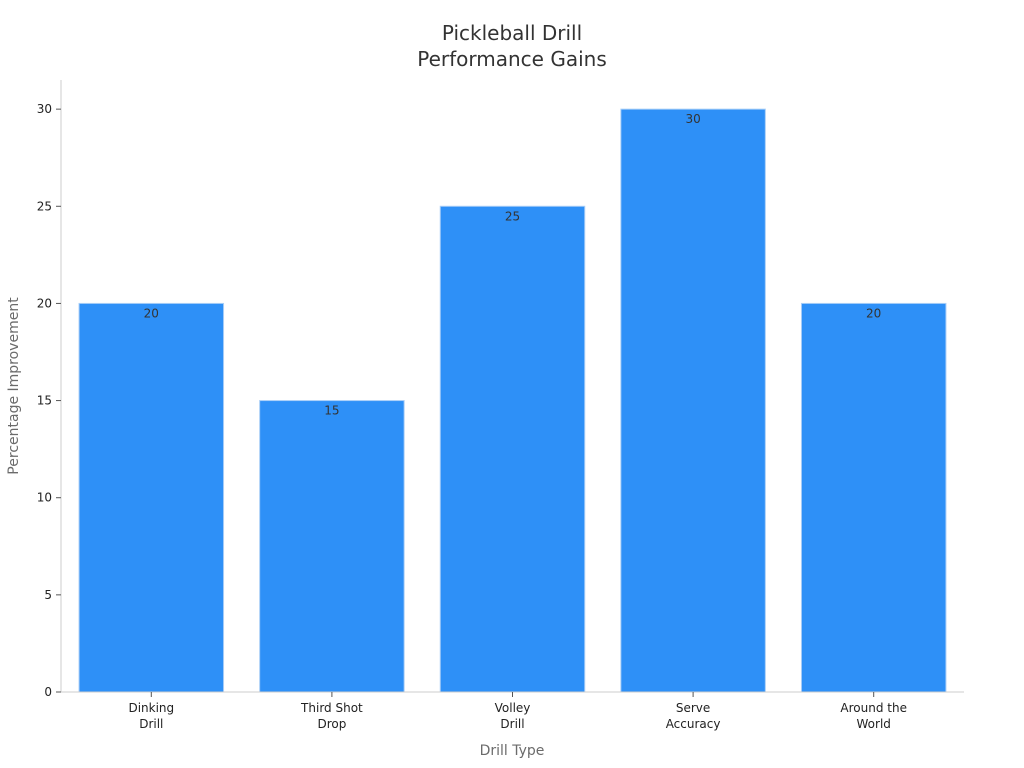 The width and height of the screenshot is (1024, 768). Describe the element at coordinates (513, 708) in the screenshot. I see `x-tick-label: Volley` at that location.